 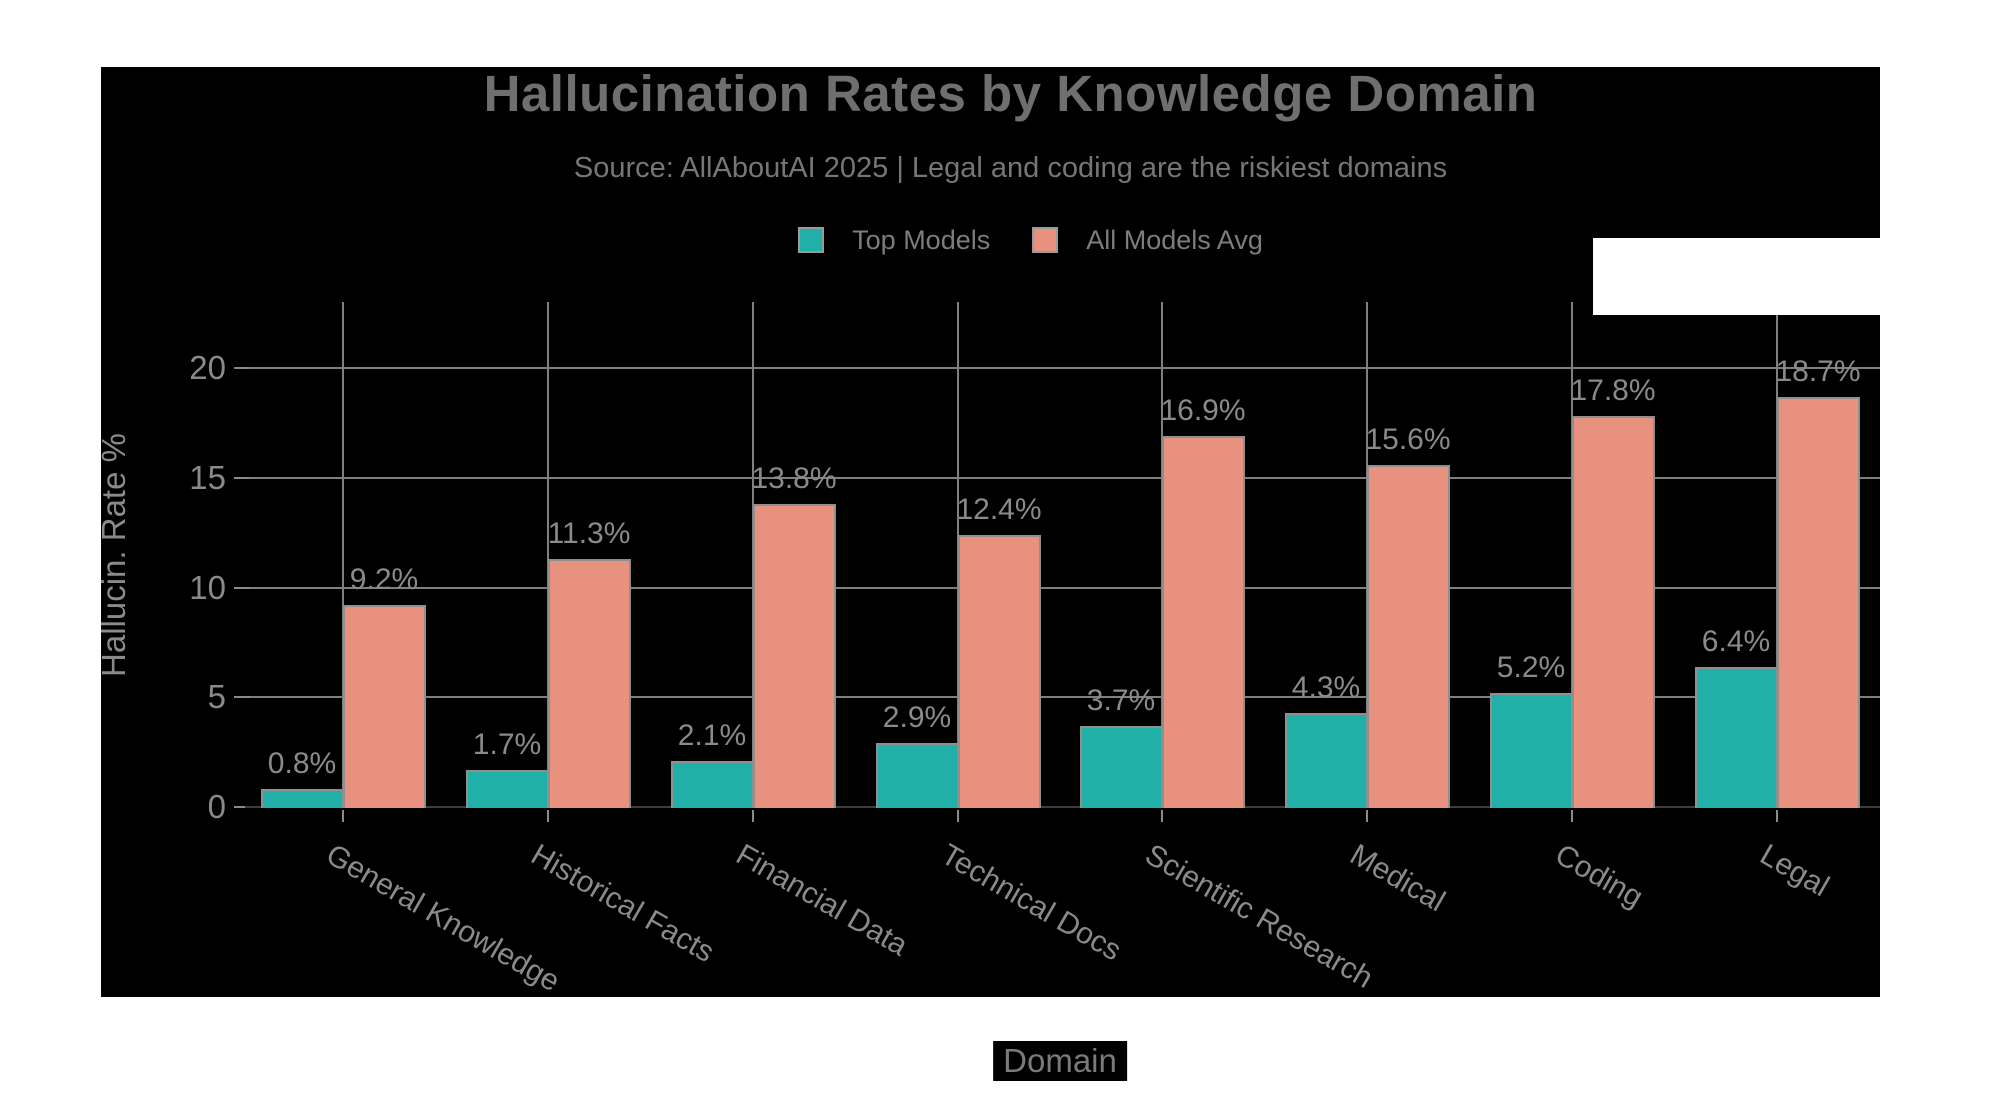 I want to click on bar-value-label-all-models-avg-3: 12.4%, so click(x=999, y=509).